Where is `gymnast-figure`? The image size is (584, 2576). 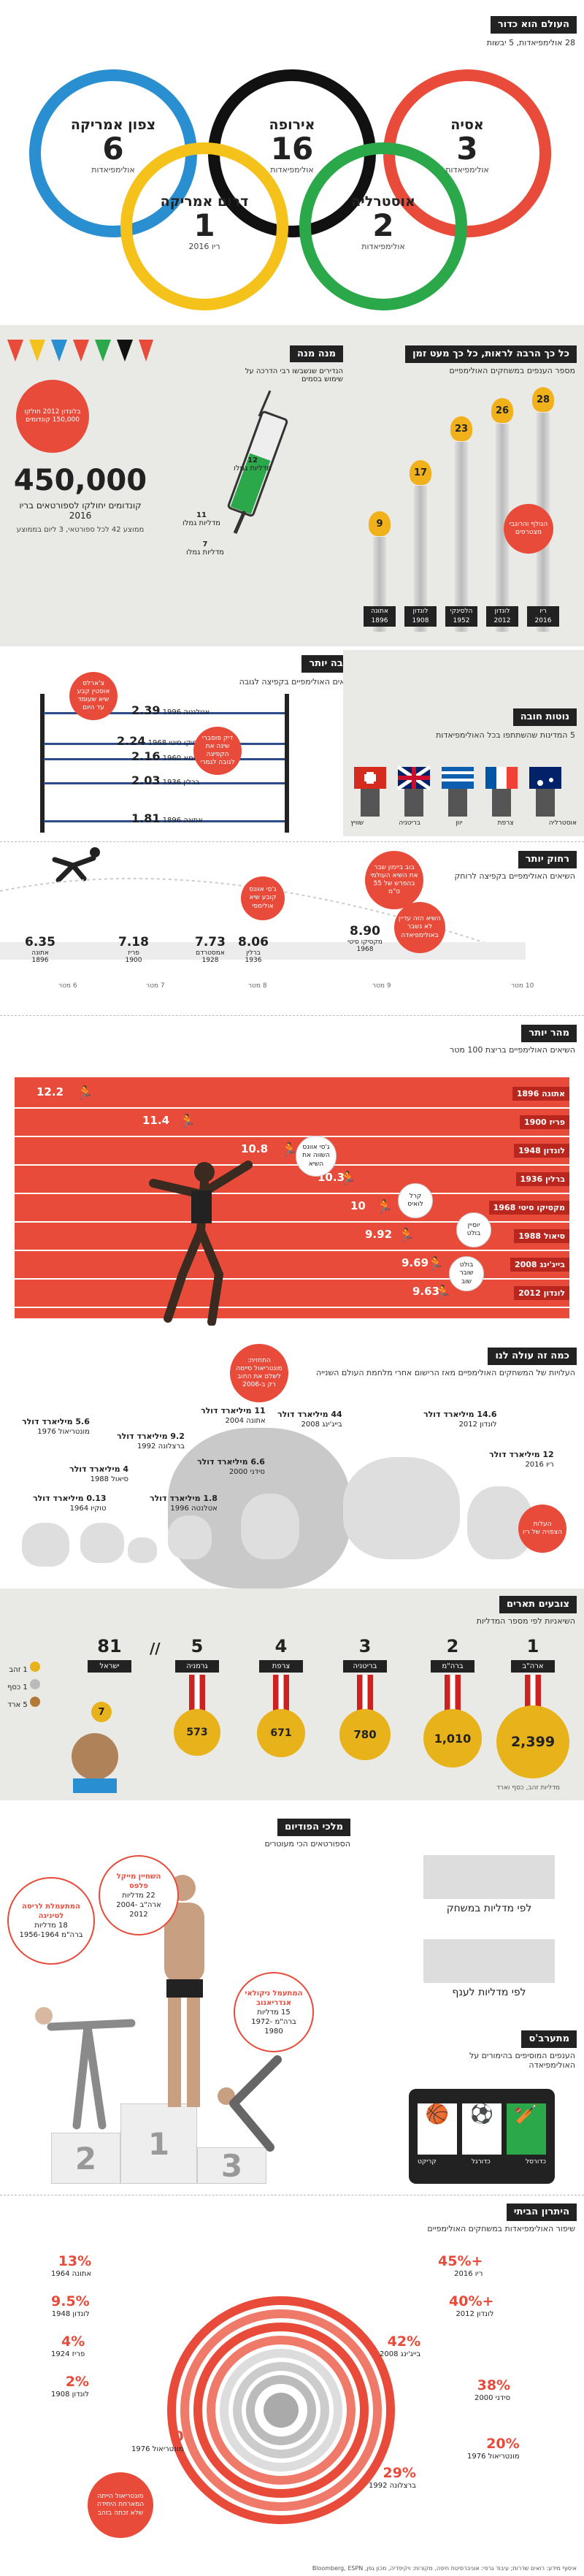
gymnast-figure is located at coordinates (85, 2068).